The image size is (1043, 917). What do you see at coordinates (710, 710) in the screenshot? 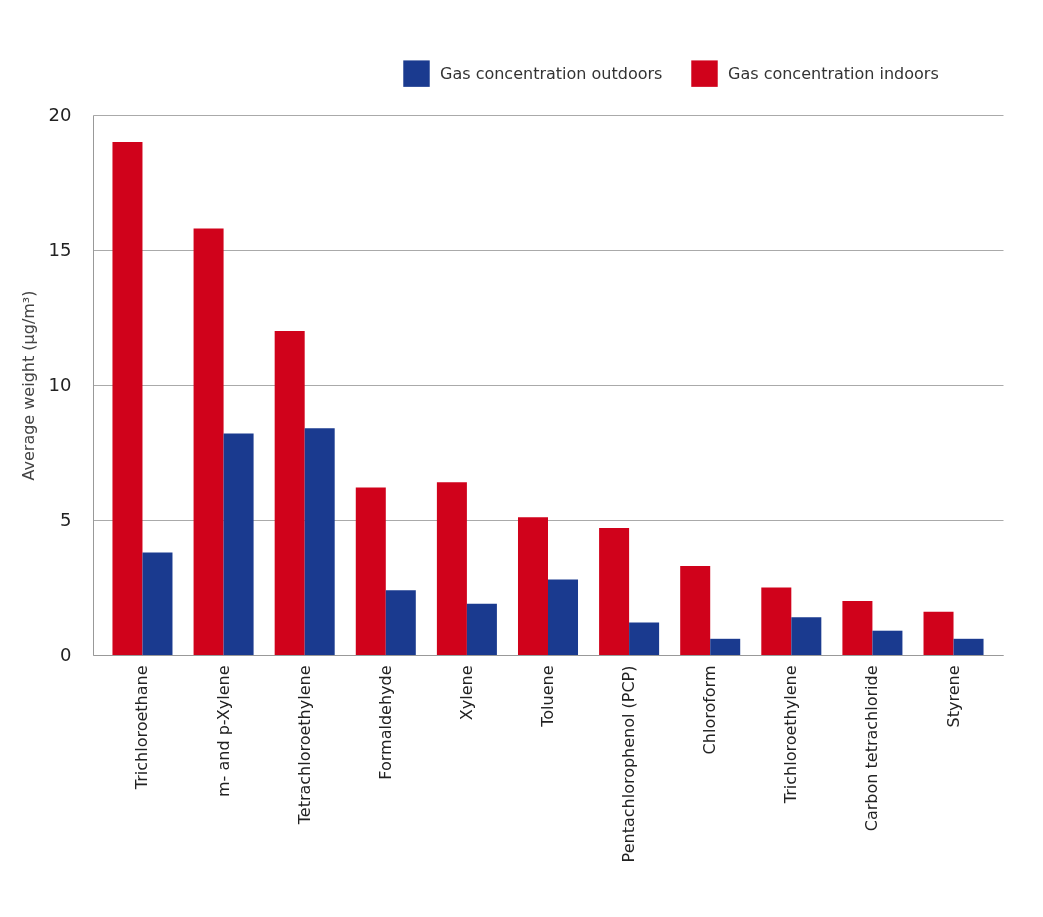
I see `x-tick-label: Chloroform` at bounding box center [710, 710].